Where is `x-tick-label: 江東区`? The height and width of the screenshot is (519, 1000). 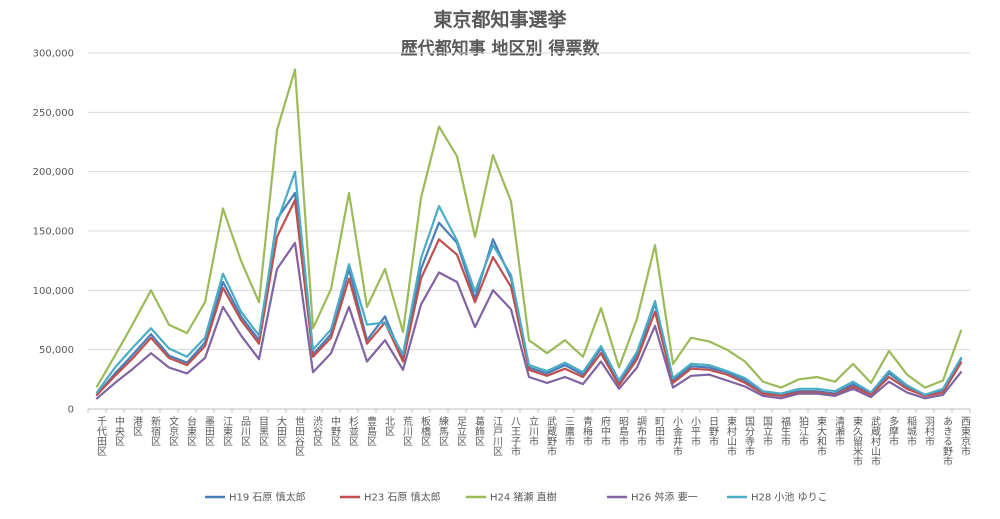
x-tick-label: 江東区 is located at coordinates (227, 431).